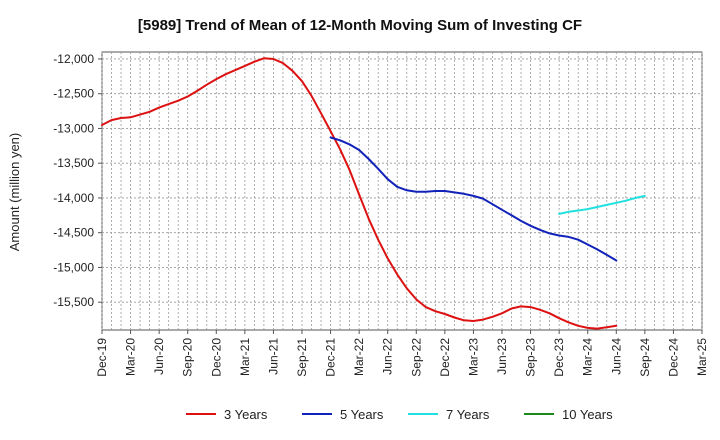  What do you see at coordinates (559, 357) in the screenshot?
I see `x-tick-label: Dec-23` at bounding box center [559, 357].